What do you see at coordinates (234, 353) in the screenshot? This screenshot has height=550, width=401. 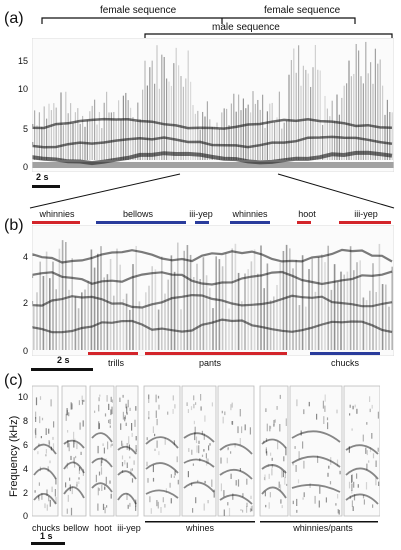 I see `panel-b-bottom-bars` at bounding box center [234, 353].